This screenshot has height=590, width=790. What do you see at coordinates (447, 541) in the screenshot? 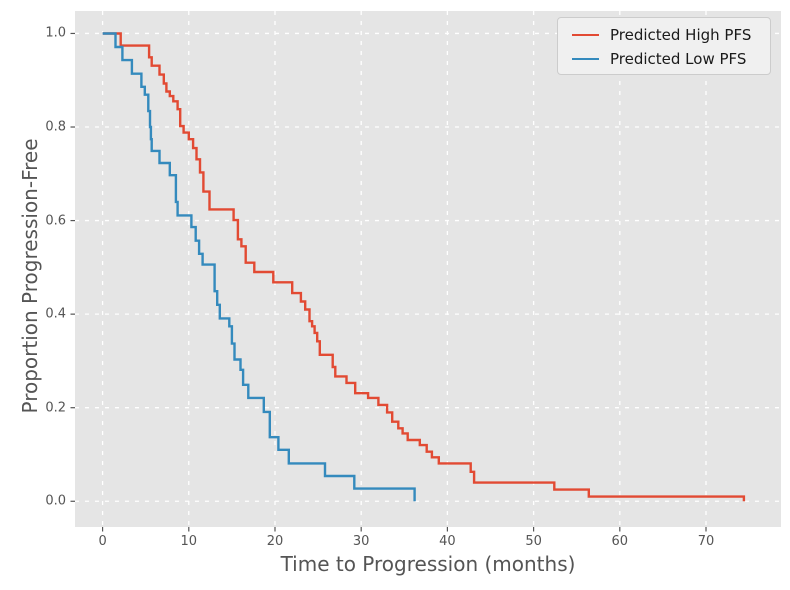
I see `x-tick-label: 40` at bounding box center [447, 541].